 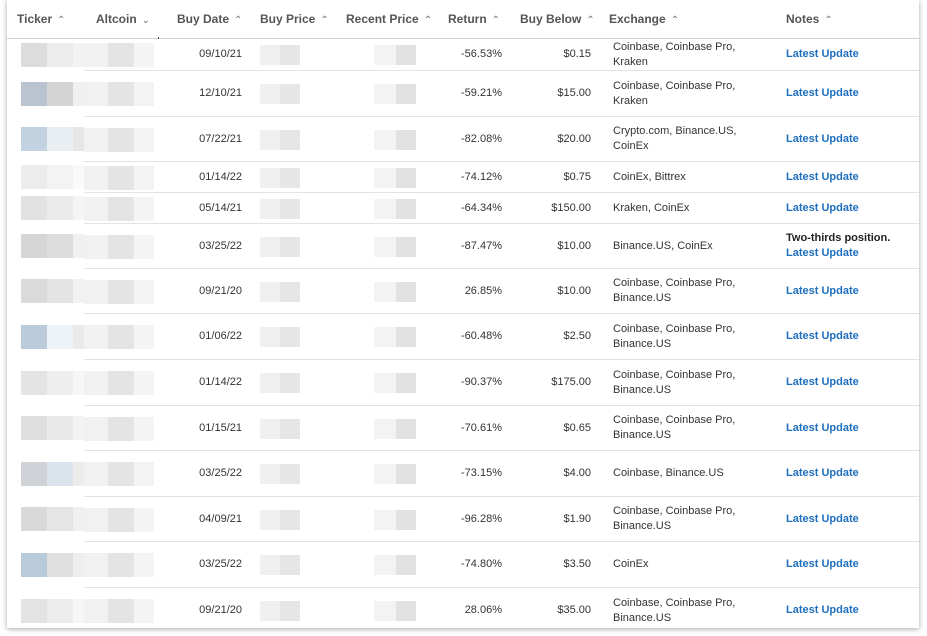 I want to click on column-header-buy-date: Buy Date ⌃, so click(x=208, y=19).